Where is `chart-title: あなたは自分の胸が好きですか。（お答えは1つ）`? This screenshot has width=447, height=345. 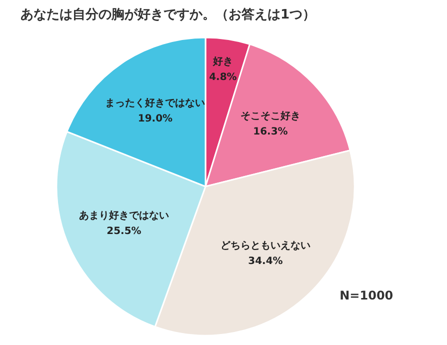
chart-title: あなたは自分の胸が好きですか。（お答えは1つ） is located at coordinates (168, 15).